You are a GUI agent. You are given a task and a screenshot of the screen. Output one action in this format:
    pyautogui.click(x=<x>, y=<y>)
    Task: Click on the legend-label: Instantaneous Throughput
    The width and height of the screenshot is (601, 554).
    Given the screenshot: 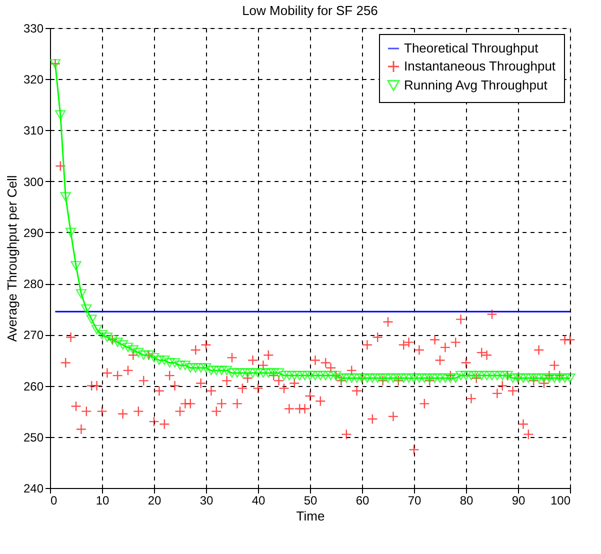 What is the action you would take?
    pyautogui.click(x=480, y=66)
    